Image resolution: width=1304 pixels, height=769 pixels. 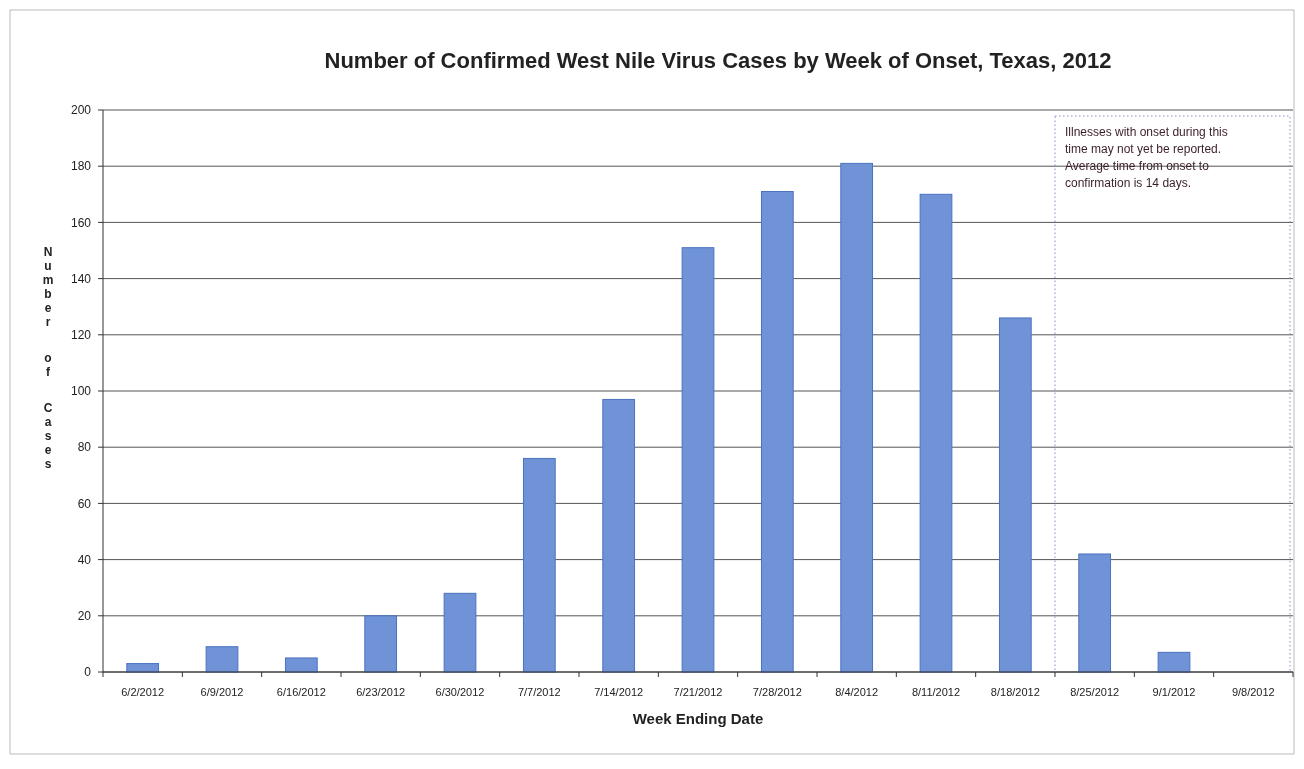 What do you see at coordinates (81, 110) in the screenshot?
I see `y-tick-label: 200` at bounding box center [81, 110].